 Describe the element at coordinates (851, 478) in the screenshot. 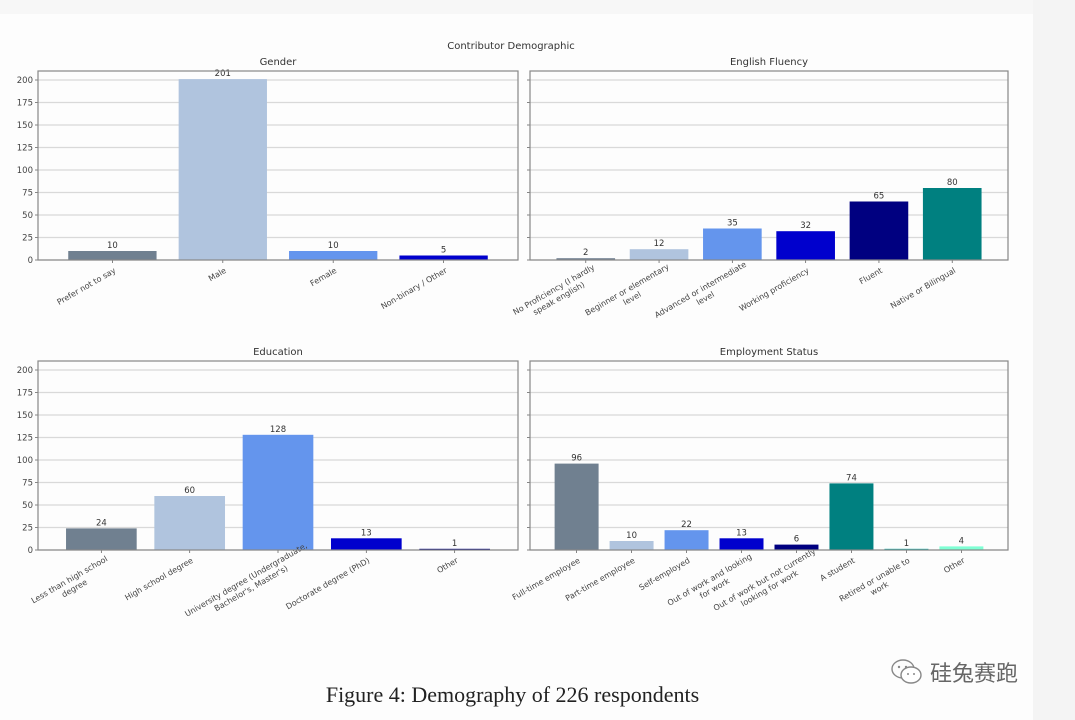

I see `bar-value-label: 74` at that location.